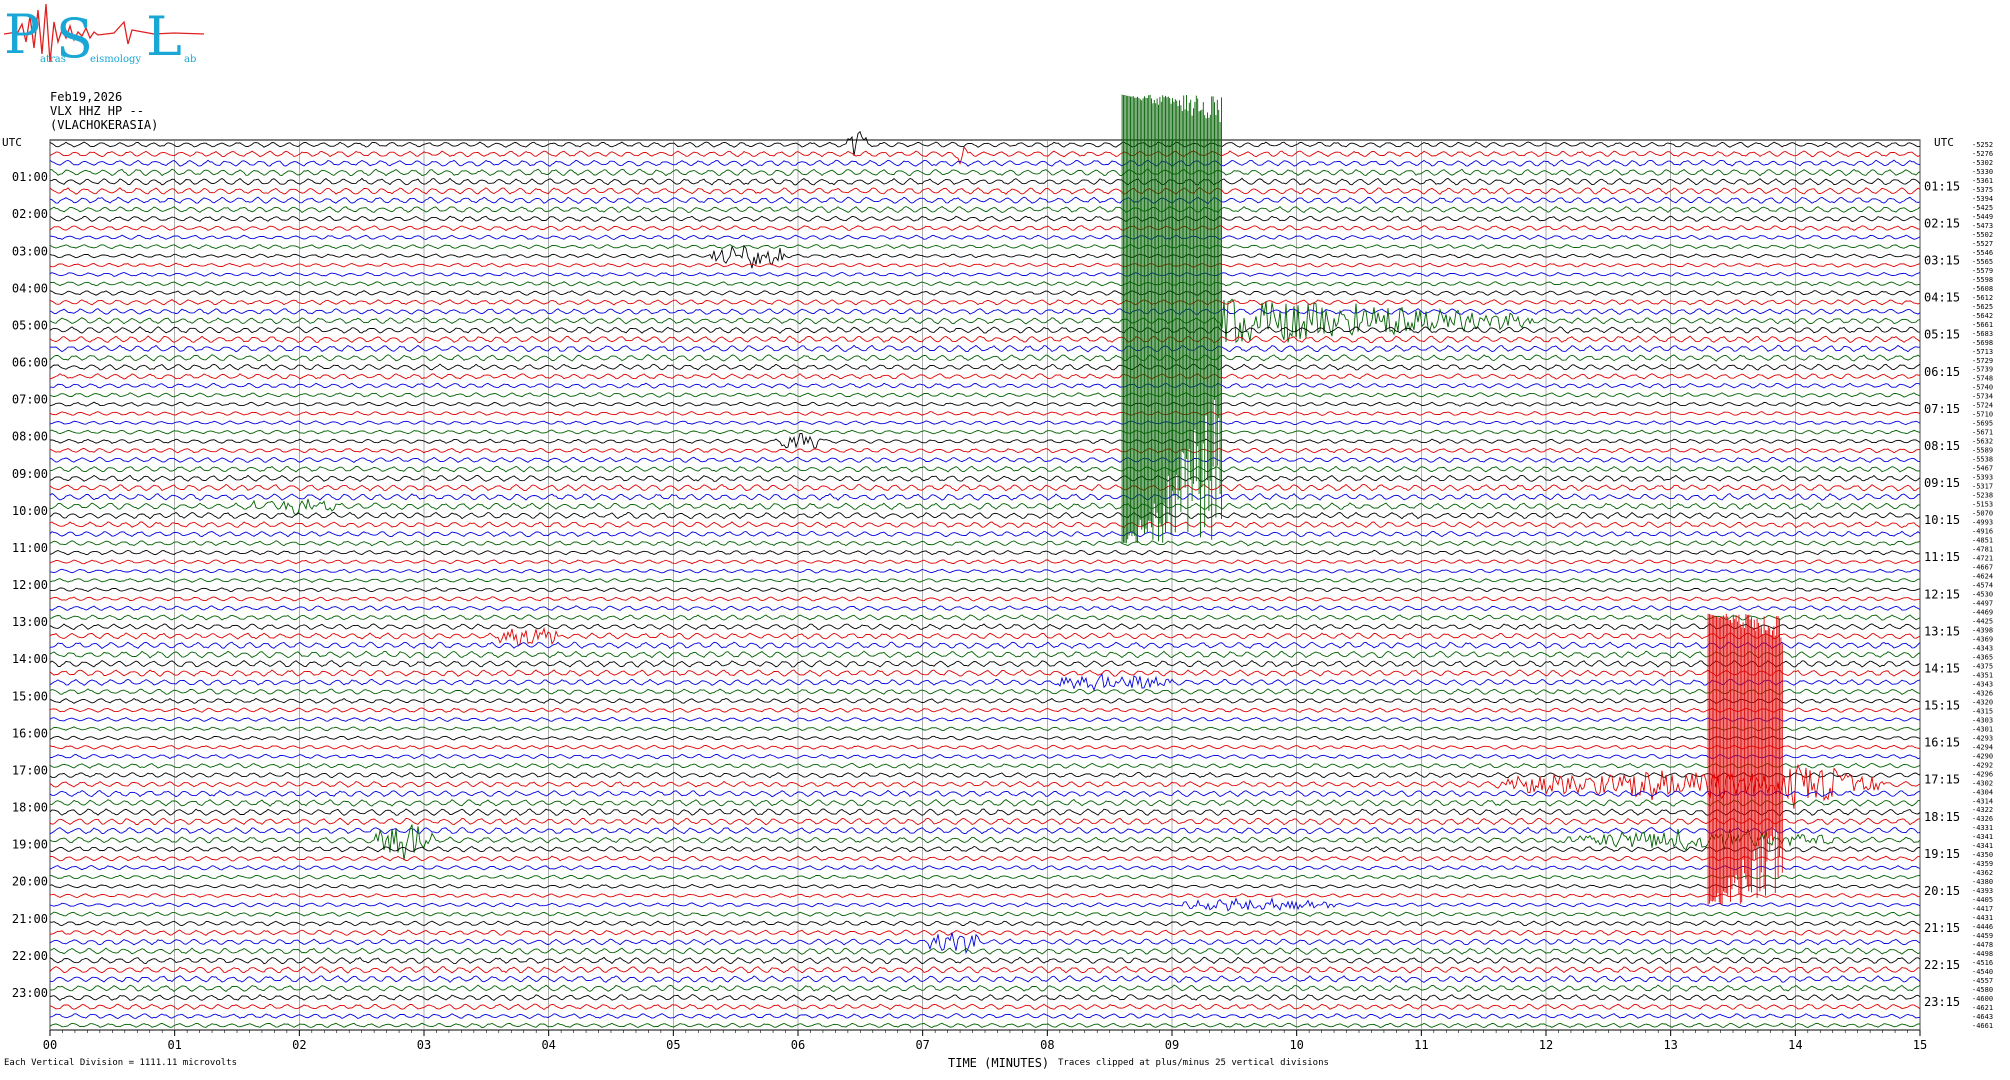 This screenshot has height=1080, width=2010. What do you see at coordinates (1942, 298) in the screenshot?
I see `right-hour-label: 04:15` at bounding box center [1942, 298].